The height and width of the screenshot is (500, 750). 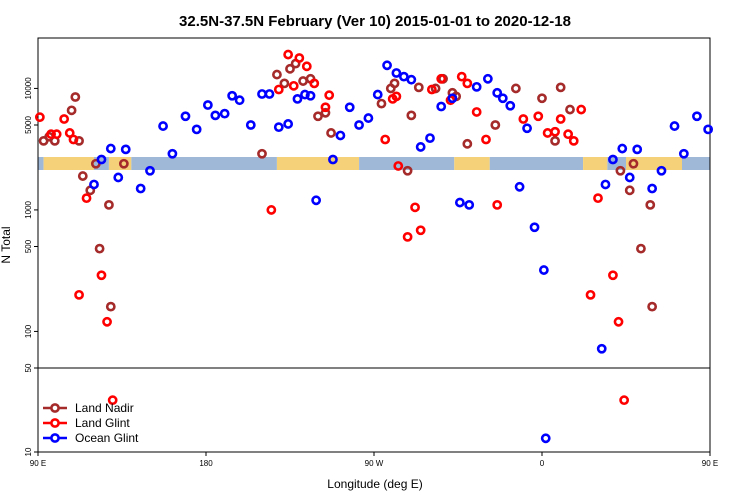 I want to click on y-tick-label: 100, so click(x=28, y=331).